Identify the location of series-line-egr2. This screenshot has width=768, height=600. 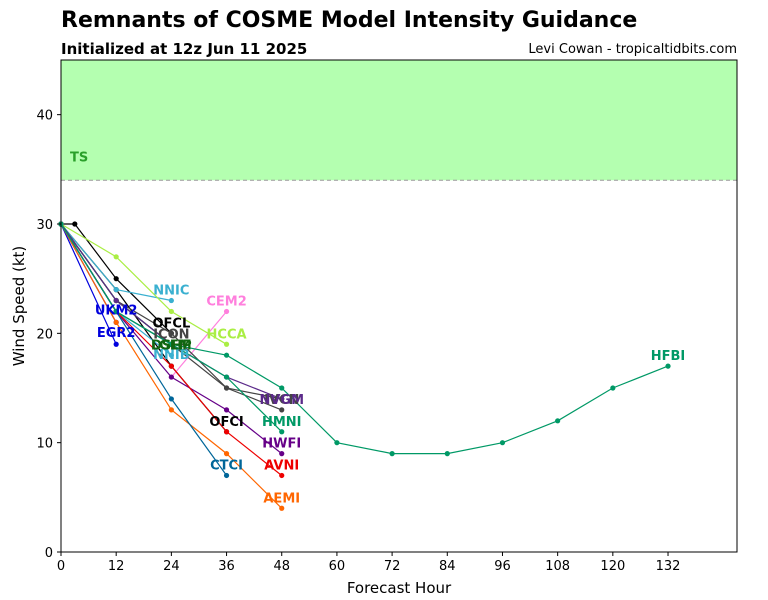
(88, 284).